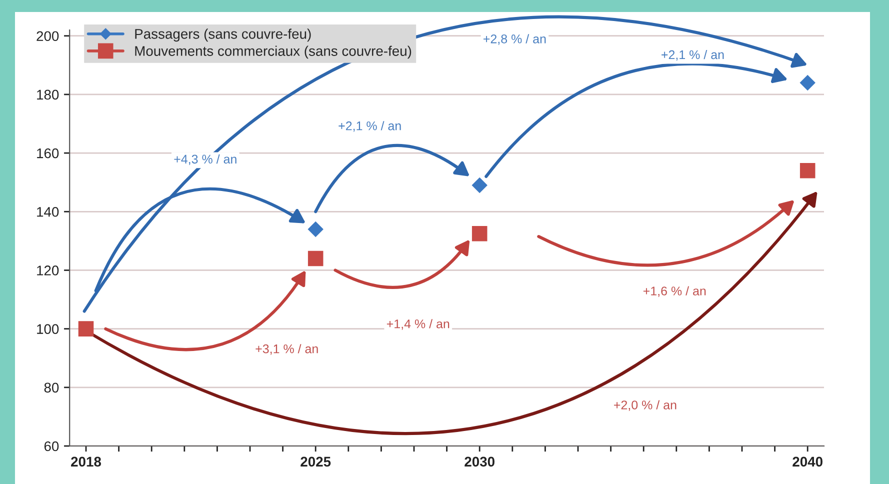 Image resolution: width=889 pixels, height=484 pixels. Describe the element at coordinates (47, 36) in the screenshot. I see `y-tick-label: 200` at that location.